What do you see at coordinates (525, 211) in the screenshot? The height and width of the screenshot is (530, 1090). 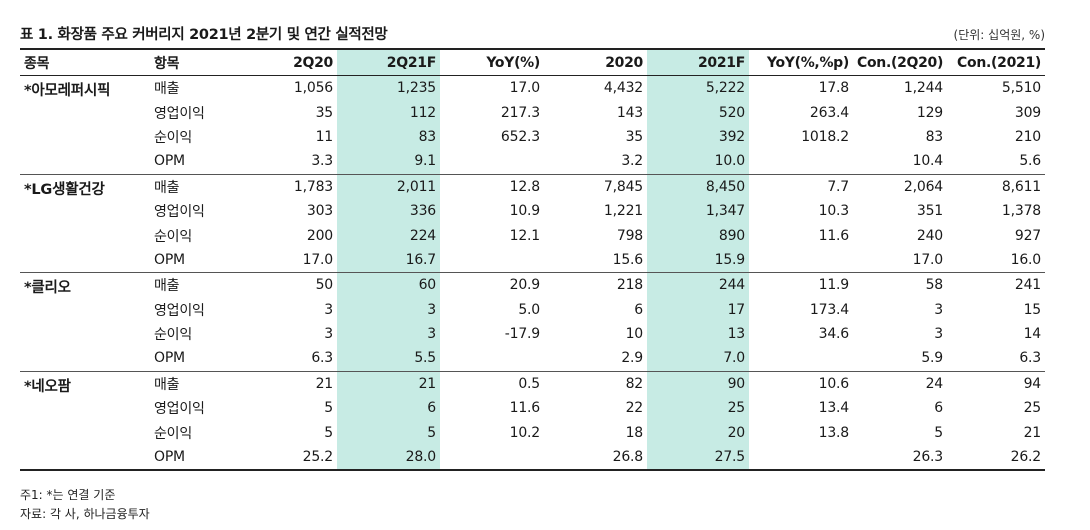 I see `cell-yoy-quarter: 10.9` at bounding box center [525, 211].